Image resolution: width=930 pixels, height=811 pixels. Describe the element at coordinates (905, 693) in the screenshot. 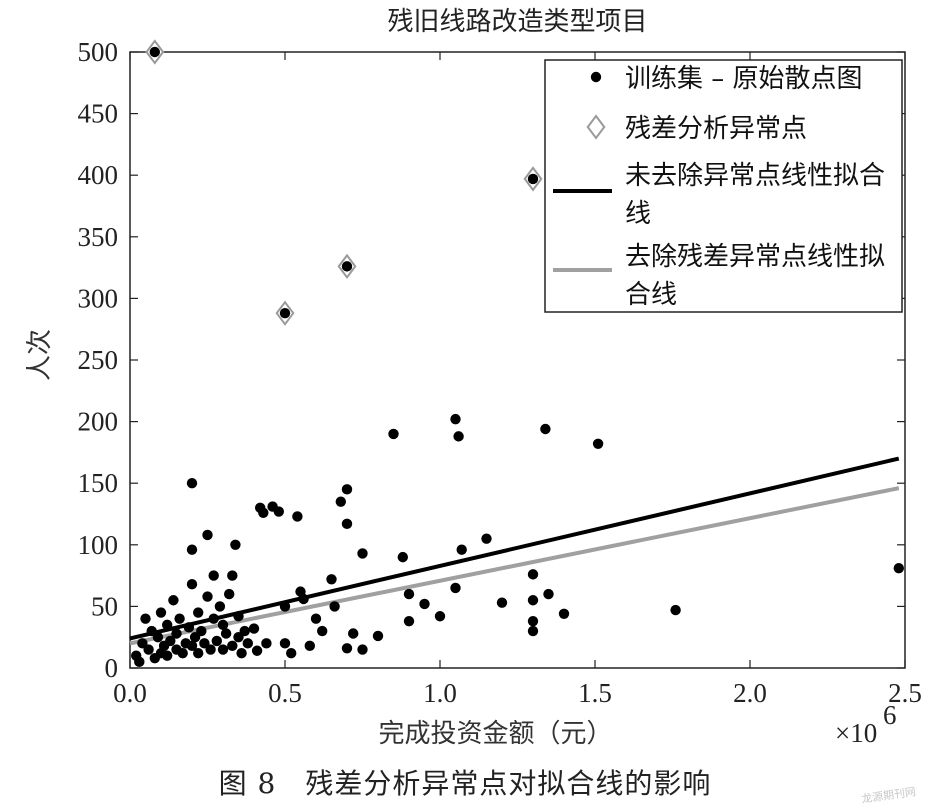

I see `x-tick-label: 2.5` at that location.